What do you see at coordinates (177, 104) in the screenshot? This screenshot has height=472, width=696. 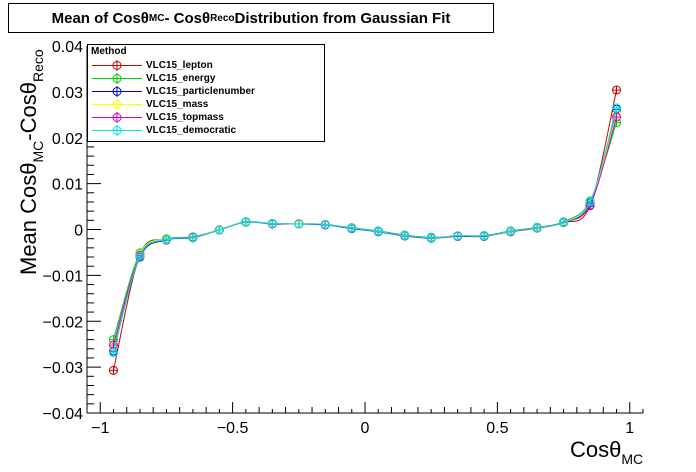 I see `legend-label: VLC15_mass` at bounding box center [177, 104].